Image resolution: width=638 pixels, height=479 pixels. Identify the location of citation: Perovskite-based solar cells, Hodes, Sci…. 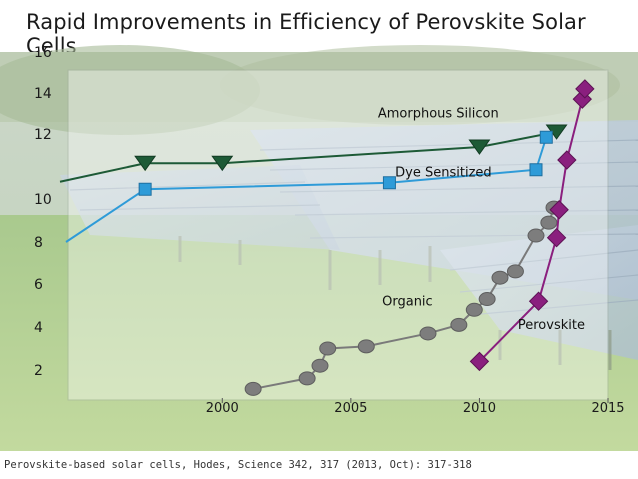
(319, 465).